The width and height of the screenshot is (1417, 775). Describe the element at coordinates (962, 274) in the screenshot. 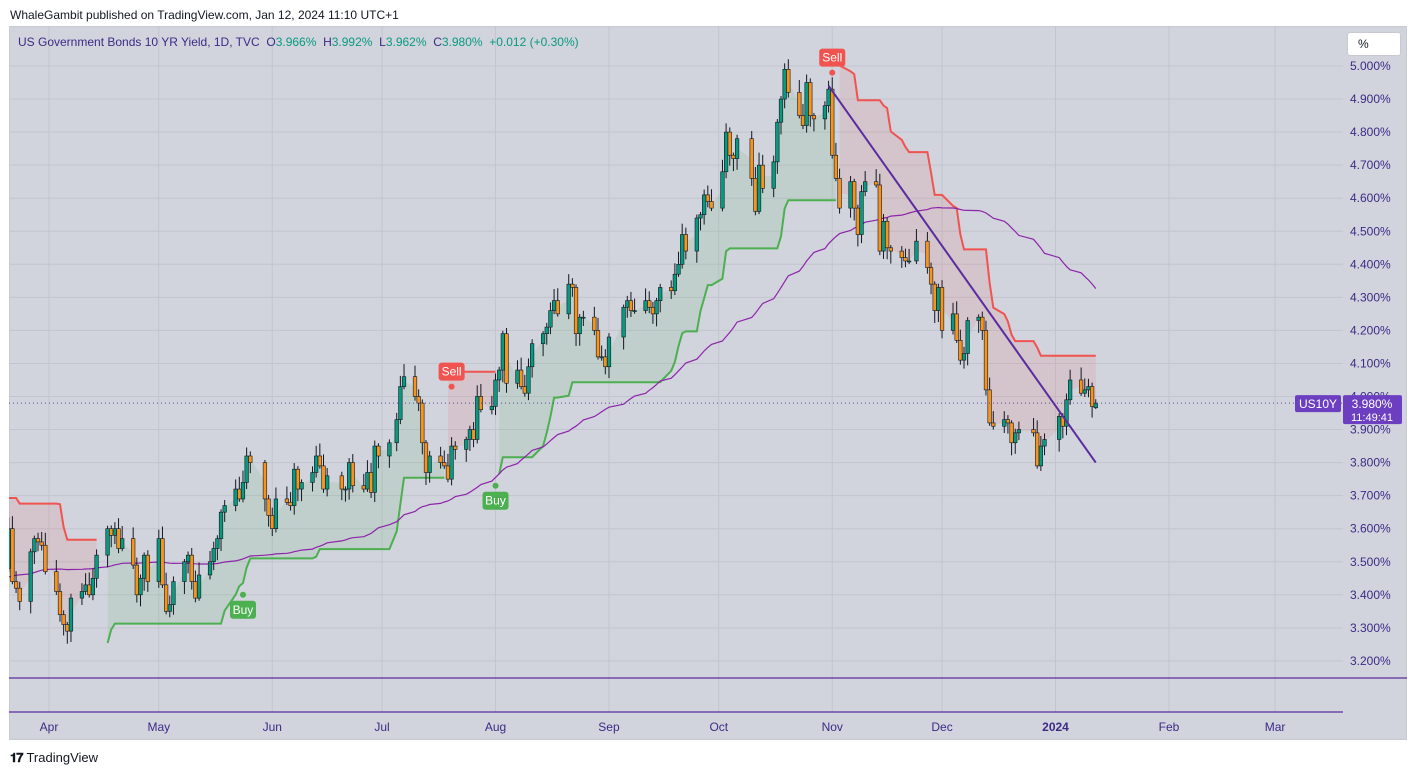

I see `trend-line` at that location.